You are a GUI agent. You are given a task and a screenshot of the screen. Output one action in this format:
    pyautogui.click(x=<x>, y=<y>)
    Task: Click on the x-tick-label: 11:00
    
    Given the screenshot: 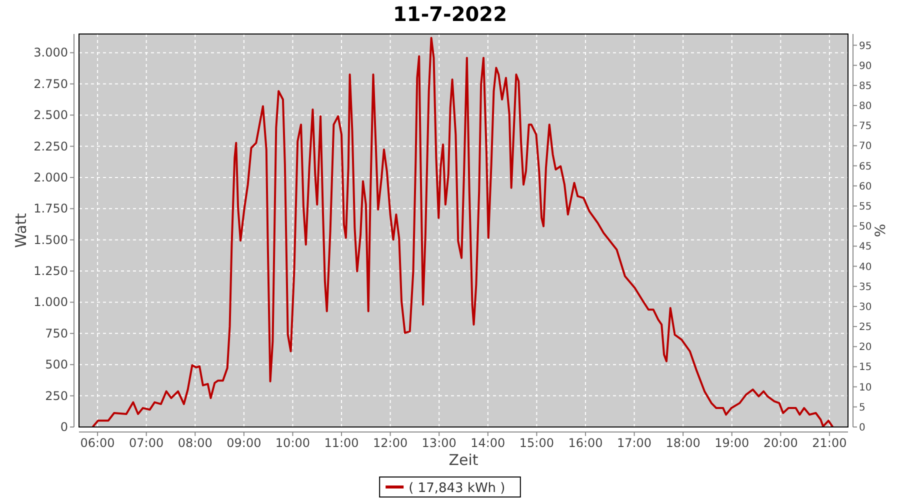 What is the action you would take?
    pyautogui.click(x=341, y=443)
    